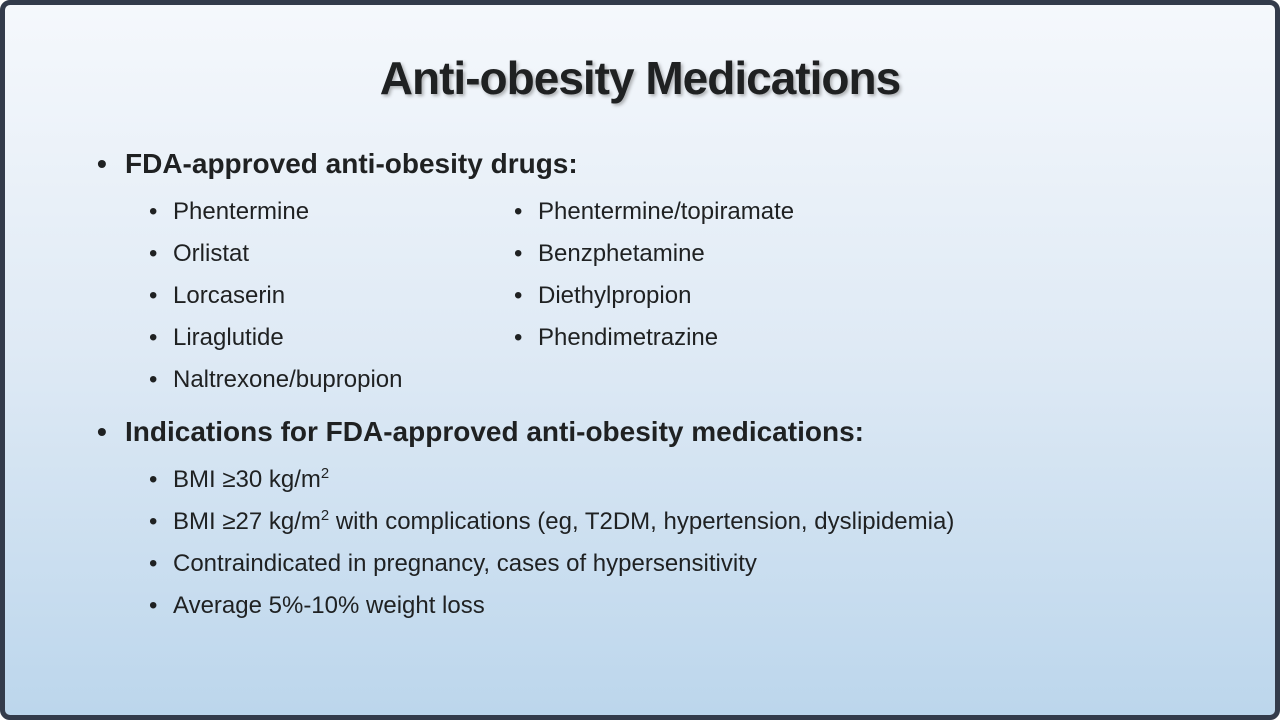  Describe the element at coordinates (653, 212) in the screenshot. I see `bullet-item: Phentermine/topiramate` at that location.